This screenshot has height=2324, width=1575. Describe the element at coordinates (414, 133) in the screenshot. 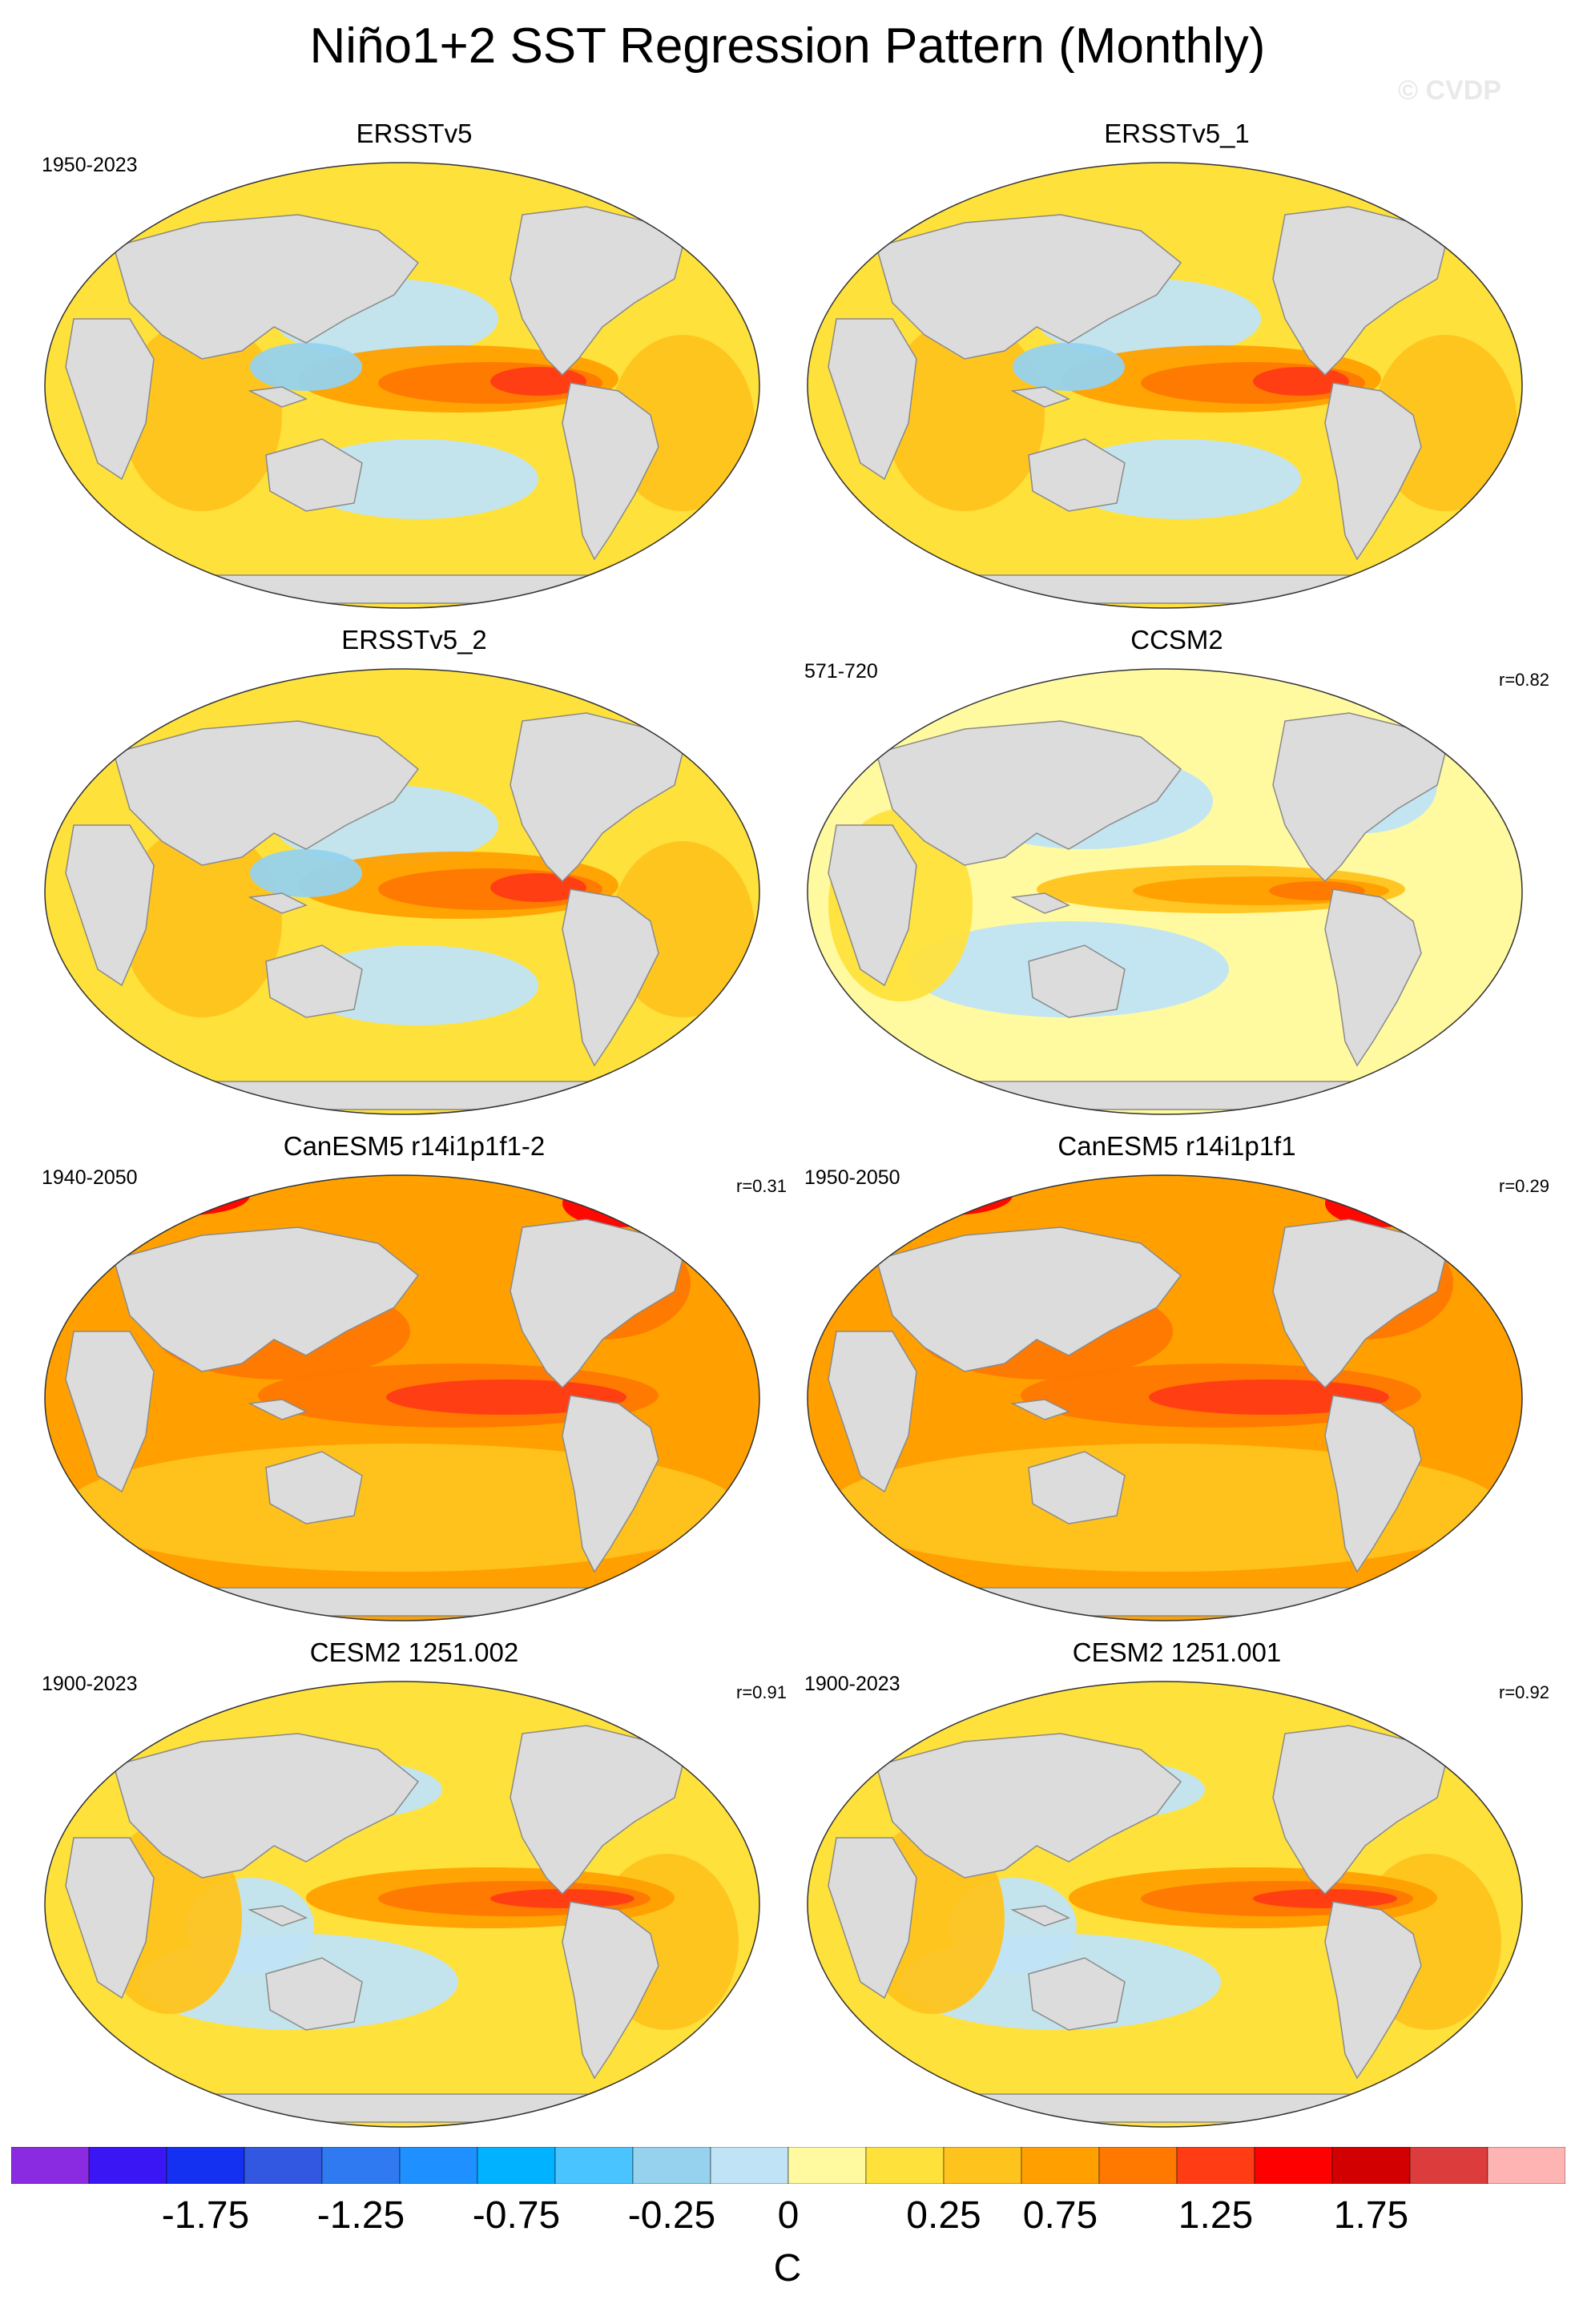

I see `panel-title: ERSSTv5` at that location.